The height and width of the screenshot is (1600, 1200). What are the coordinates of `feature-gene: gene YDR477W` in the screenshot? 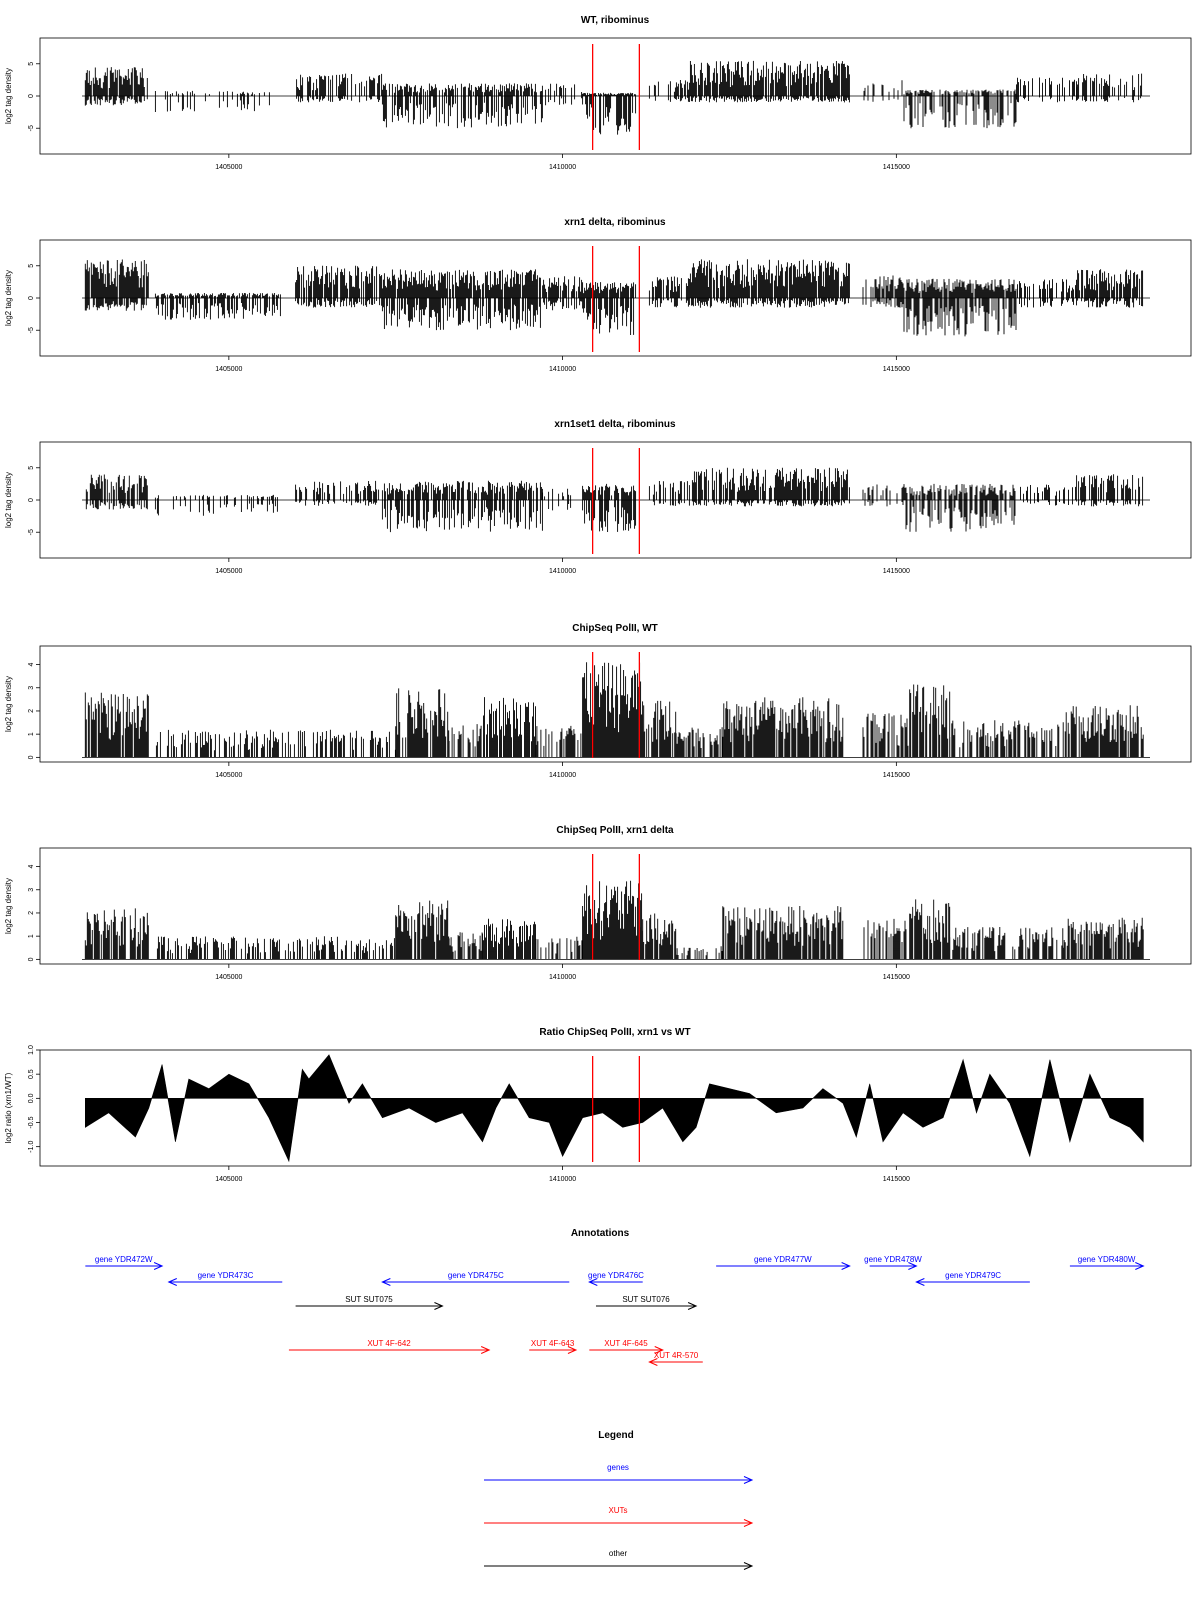 It's located at (783, 1262).